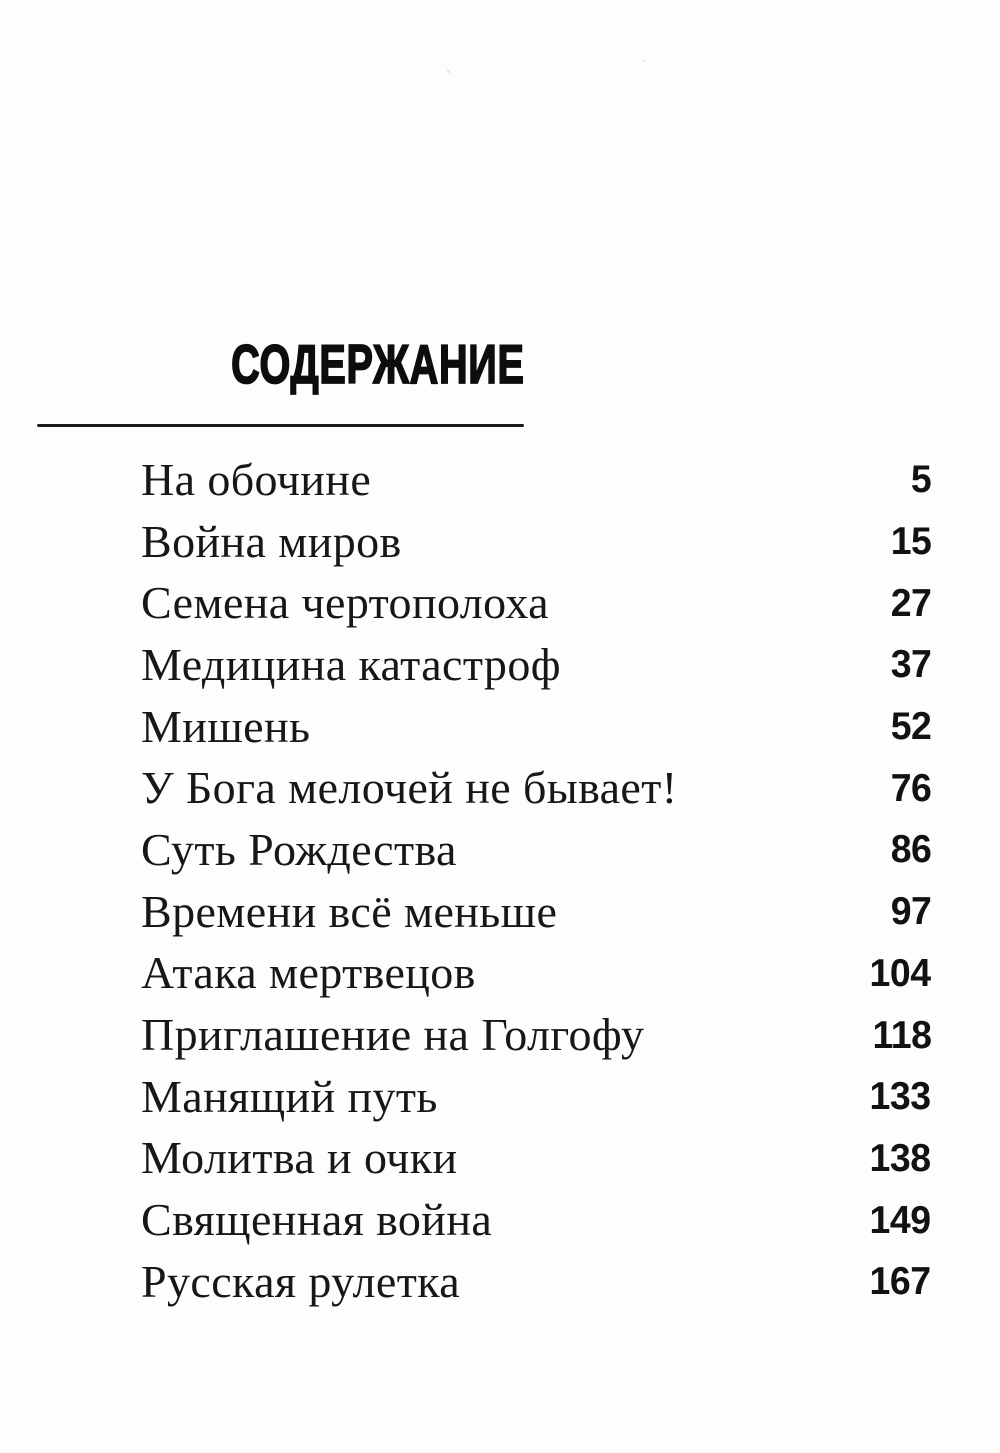 Image resolution: width=1000 pixels, height=1453 pixels. Describe the element at coordinates (536, 1159) in the screenshot. I see `toc-entry: Молитва и очки 138` at that location.